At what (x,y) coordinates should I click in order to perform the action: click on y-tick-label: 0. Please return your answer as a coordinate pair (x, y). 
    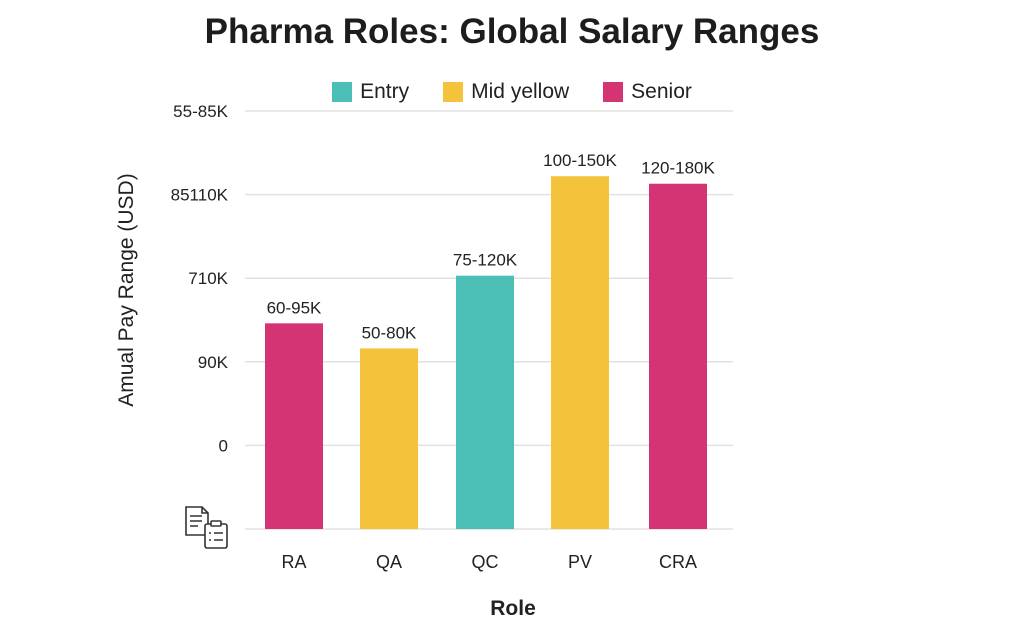
    Looking at the image, I should click on (223, 445).